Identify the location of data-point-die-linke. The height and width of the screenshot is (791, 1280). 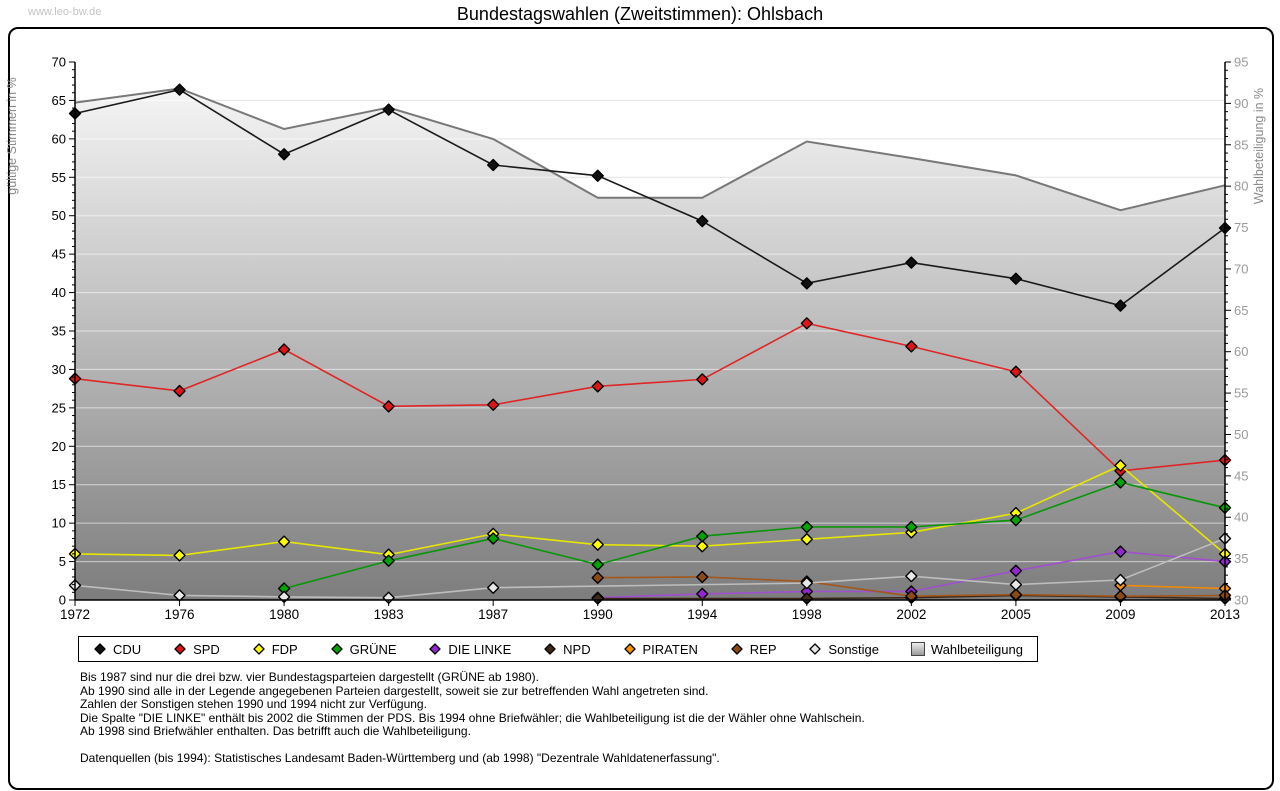
(1016, 570).